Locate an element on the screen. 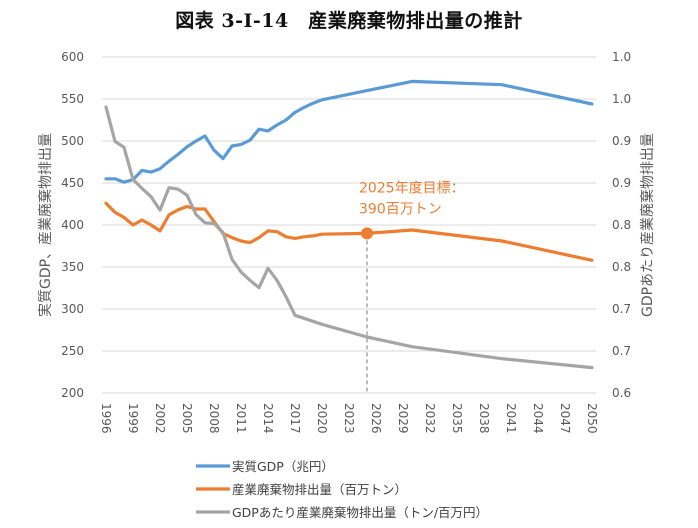  left-tick-label: 350 is located at coordinates (72, 267).